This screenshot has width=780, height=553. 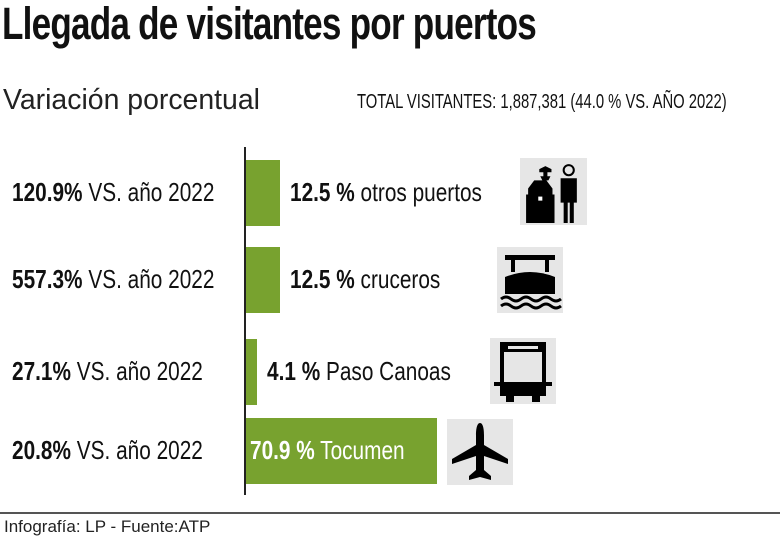 What do you see at coordinates (362, 450) in the screenshot?
I see `category-name: Tocumen` at bounding box center [362, 450].